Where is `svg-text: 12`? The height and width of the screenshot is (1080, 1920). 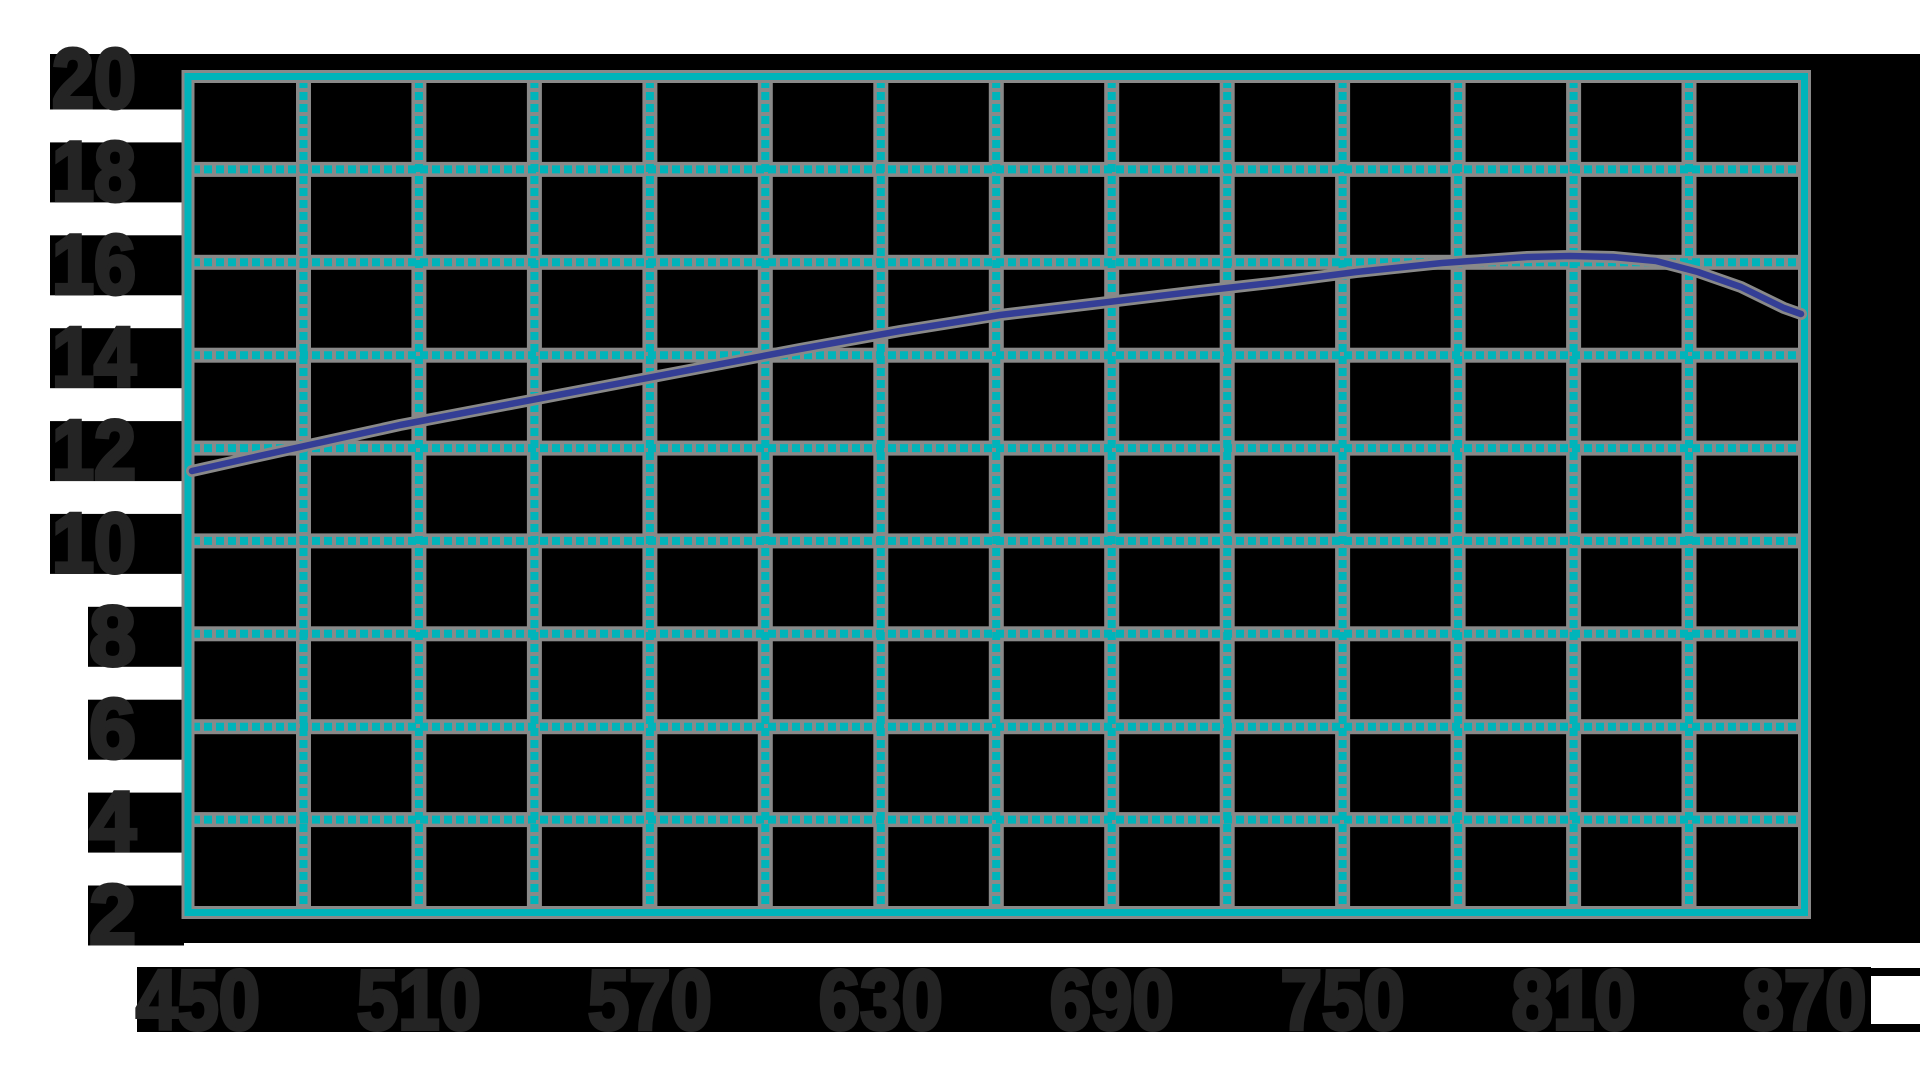
svg-text: 12 is located at coordinates (94, 450).